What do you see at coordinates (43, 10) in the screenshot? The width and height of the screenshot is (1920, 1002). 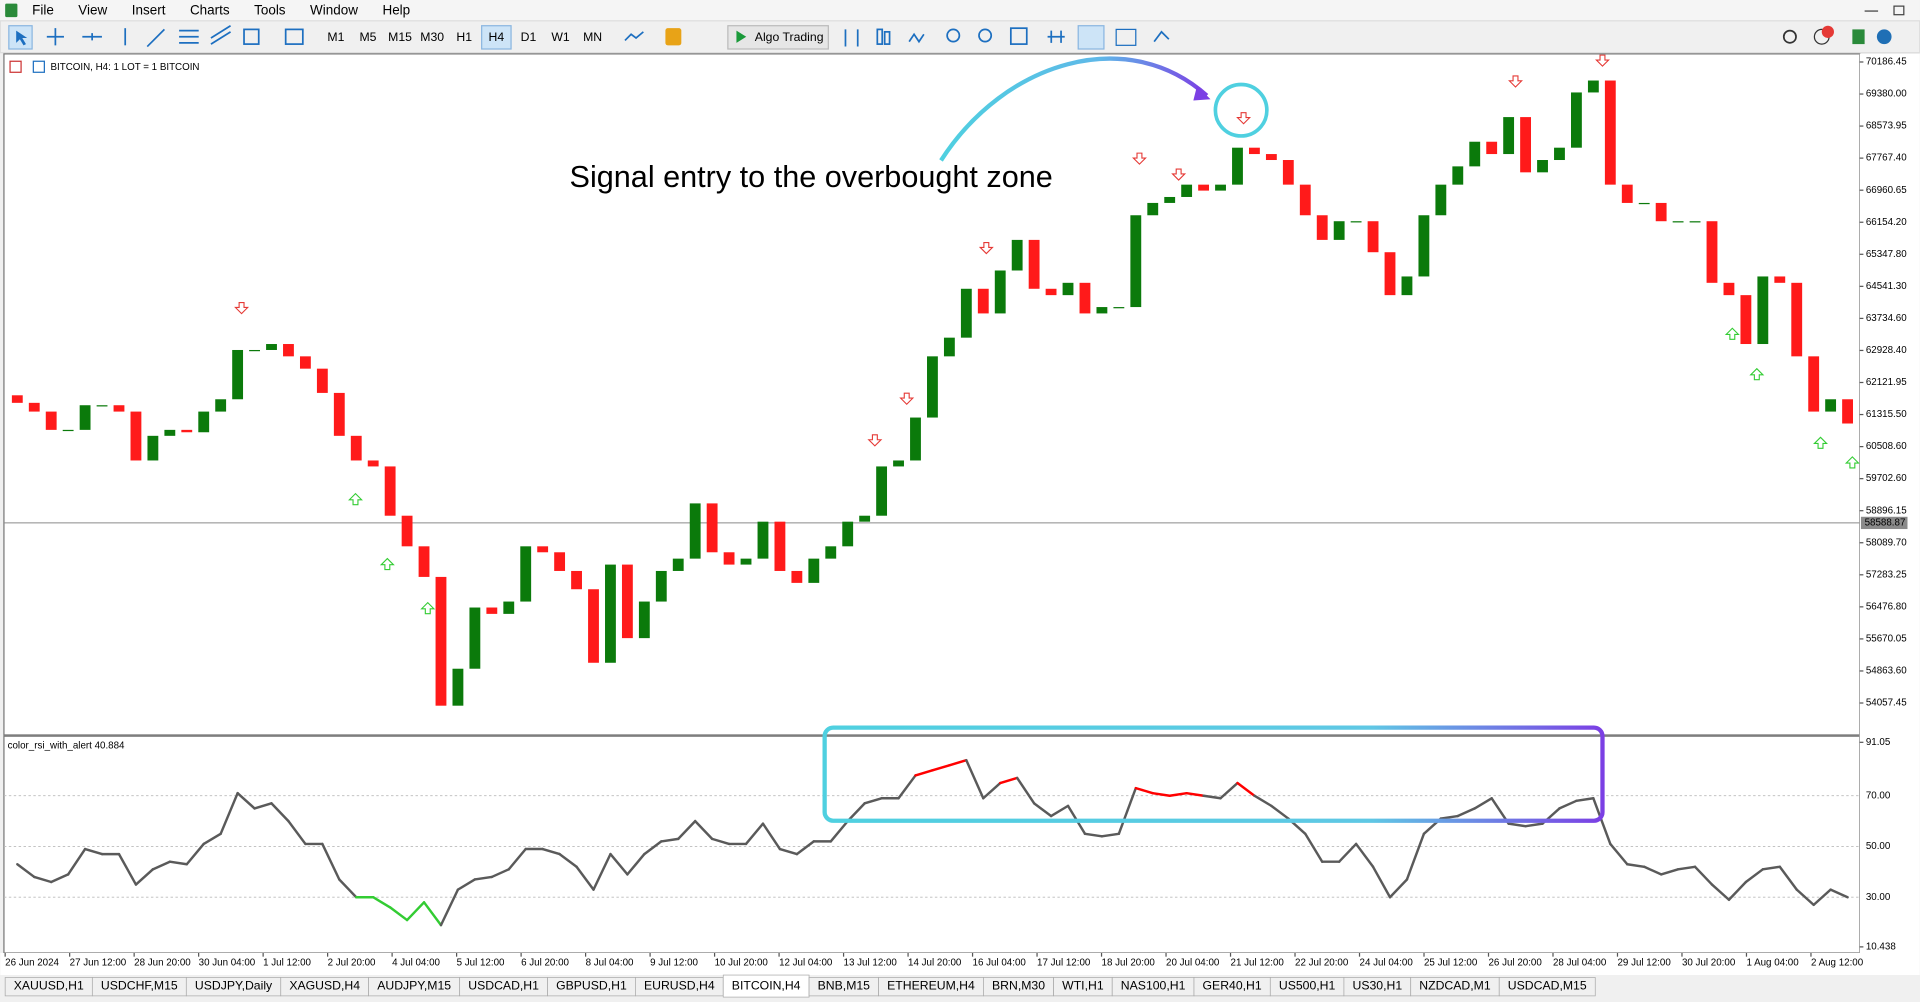 I see `menu-item: File` at bounding box center [43, 10].